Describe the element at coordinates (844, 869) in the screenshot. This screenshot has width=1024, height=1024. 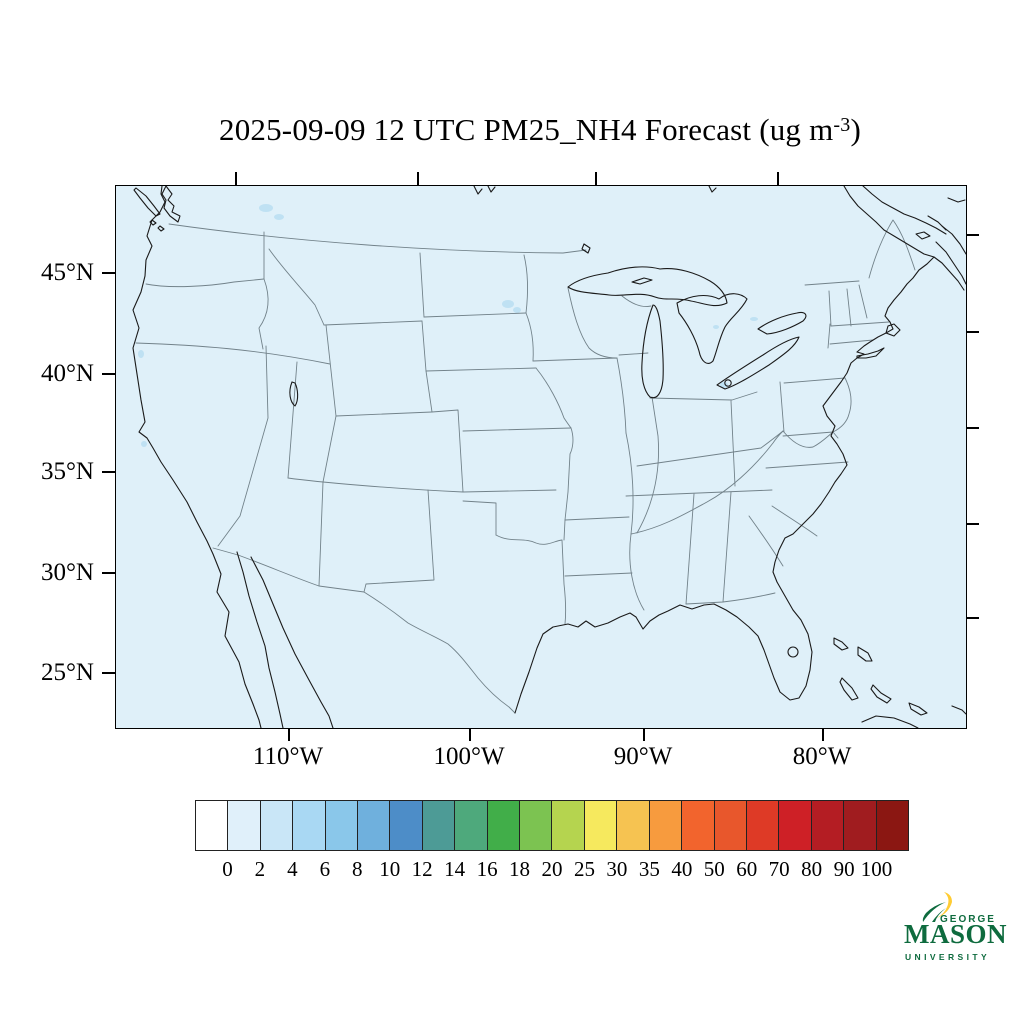
I see `colorbar-label-90: 90` at that location.